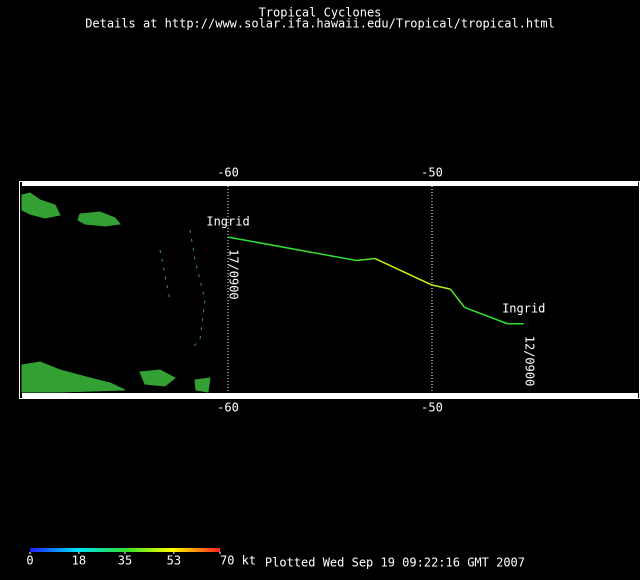  What do you see at coordinates (125, 561) in the screenshot?
I see `colorbar-label: 35` at bounding box center [125, 561].